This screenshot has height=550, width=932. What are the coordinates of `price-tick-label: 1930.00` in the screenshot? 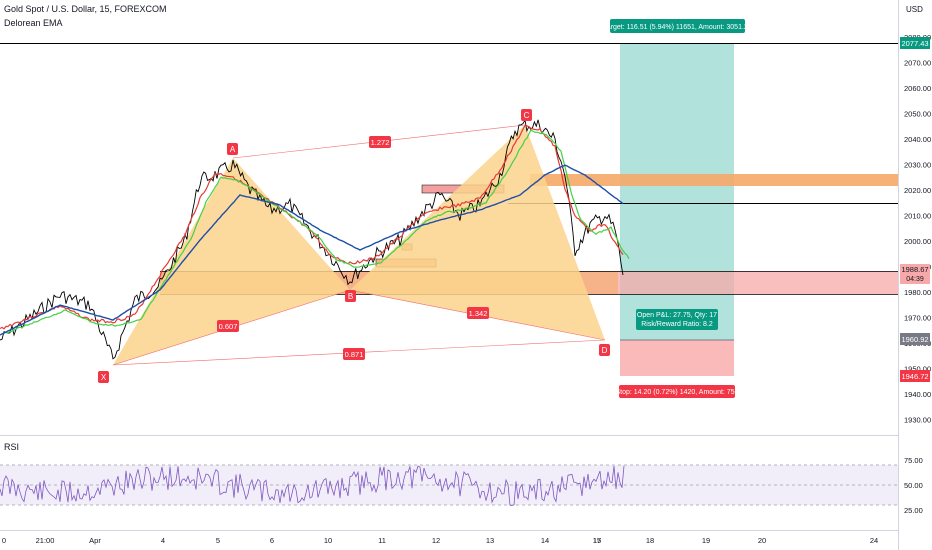 It's located at (917, 420).